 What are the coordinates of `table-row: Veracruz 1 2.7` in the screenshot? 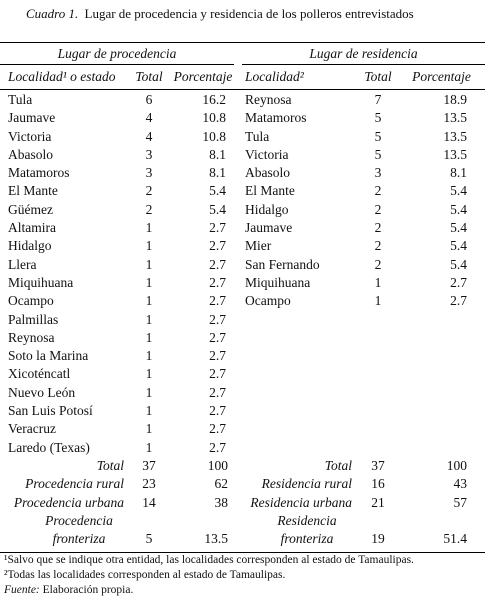 It's located at (242, 429).